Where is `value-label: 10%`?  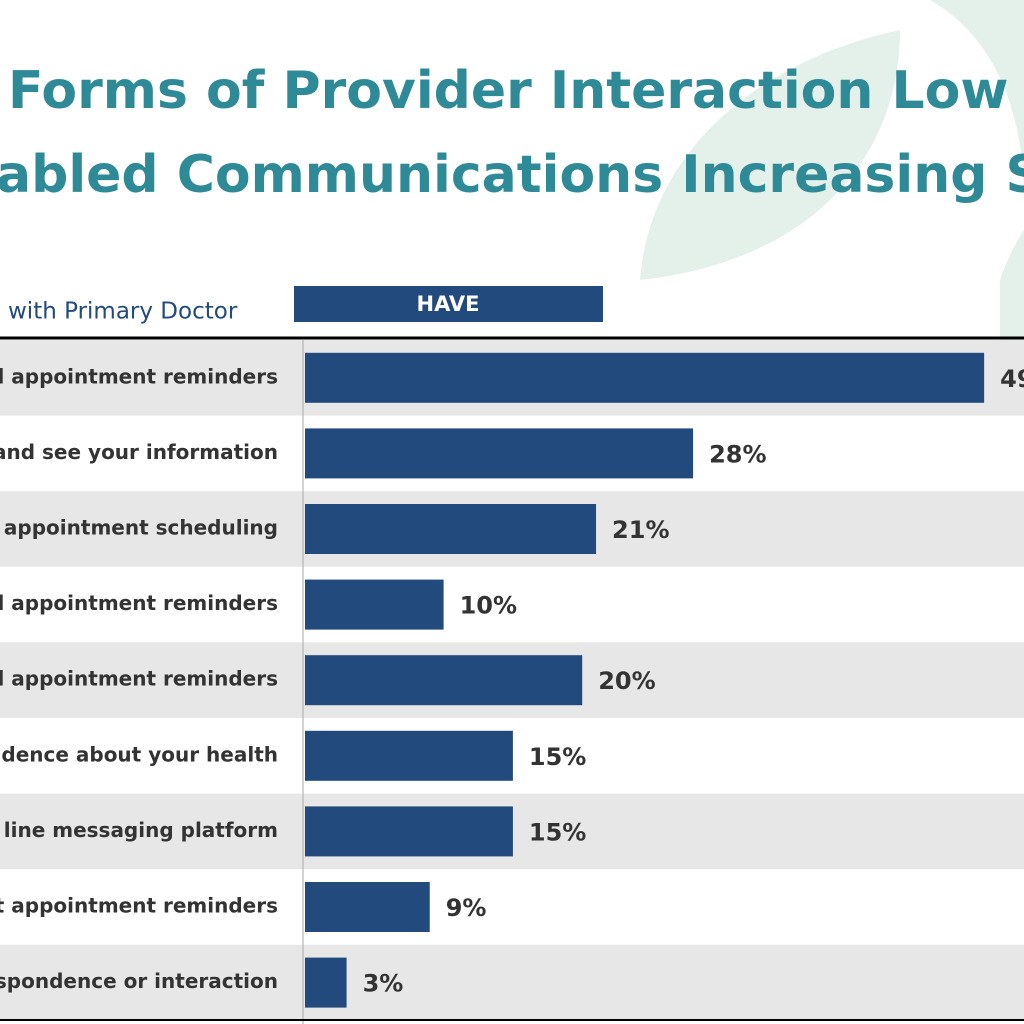 value-label: 10% is located at coordinates (488, 606).